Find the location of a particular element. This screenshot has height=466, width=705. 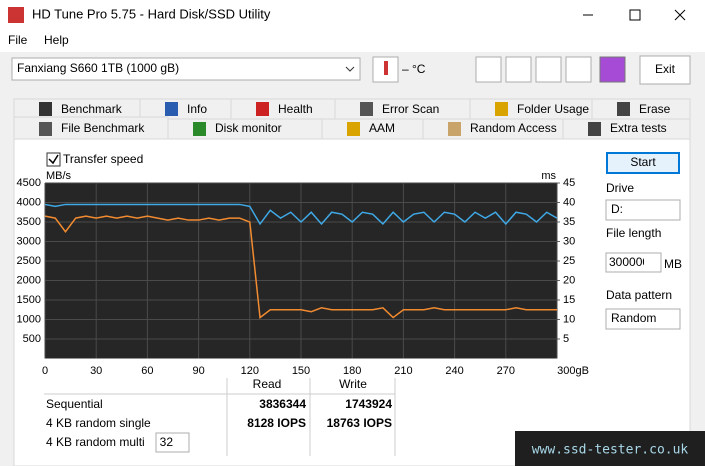

tab-label: Folder Usage is located at coordinates (553, 109).